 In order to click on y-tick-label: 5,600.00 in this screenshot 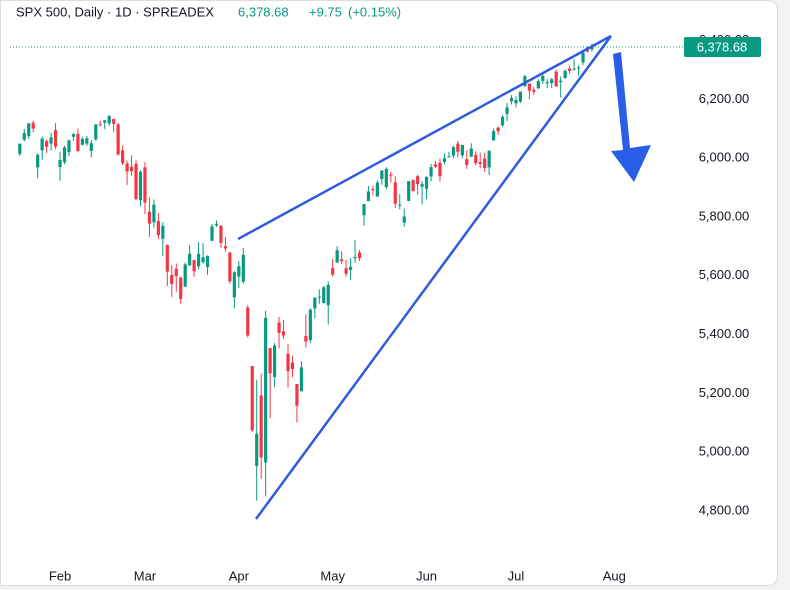, I will do `click(724, 274)`.